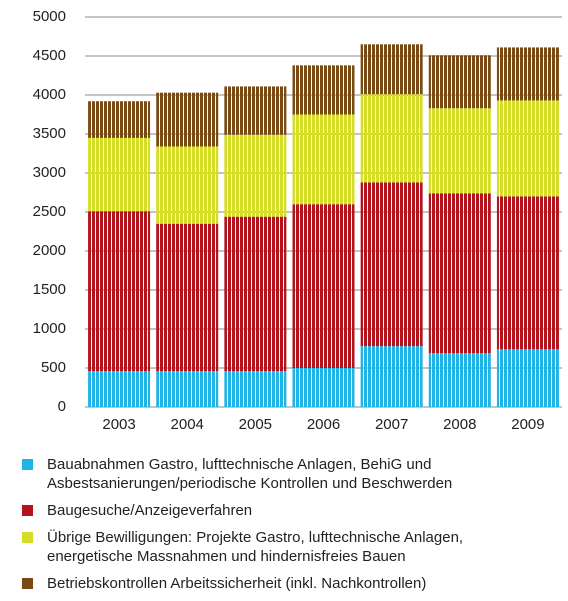 The width and height of the screenshot is (568, 601). Describe the element at coordinates (49, 16) in the screenshot. I see `y-tick-label: 5000` at that location.